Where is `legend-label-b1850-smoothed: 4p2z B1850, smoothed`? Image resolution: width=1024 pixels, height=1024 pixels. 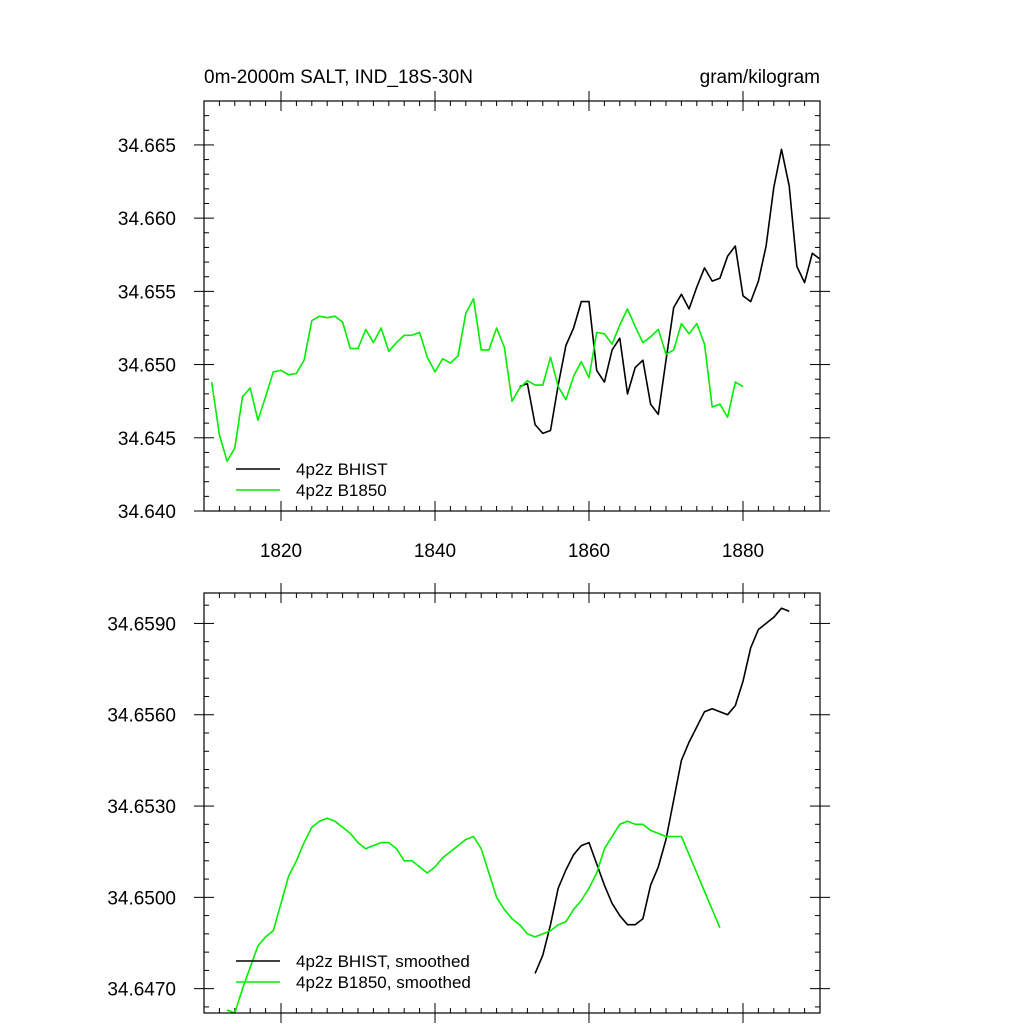 legend-label-b1850-smoothed: 4p2z B1850, smoothed is located at coordinates (383, 982).